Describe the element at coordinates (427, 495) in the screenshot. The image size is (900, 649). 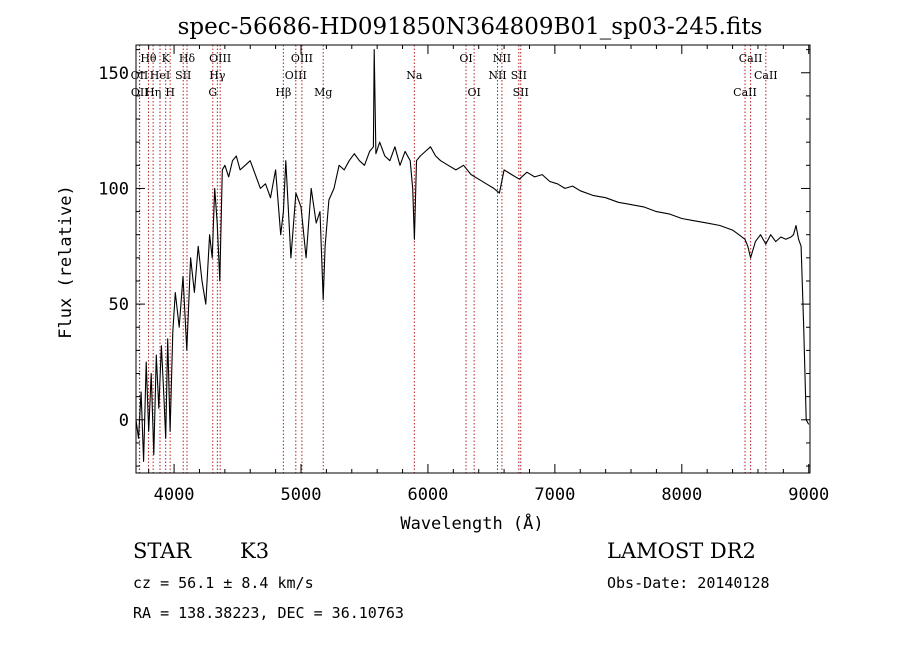
I see `x-tick-label: 6000` at that location.